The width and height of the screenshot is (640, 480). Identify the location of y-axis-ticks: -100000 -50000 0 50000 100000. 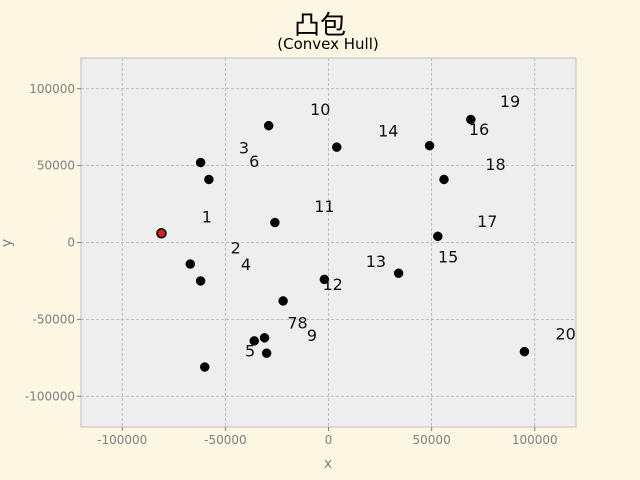
(53, 242).